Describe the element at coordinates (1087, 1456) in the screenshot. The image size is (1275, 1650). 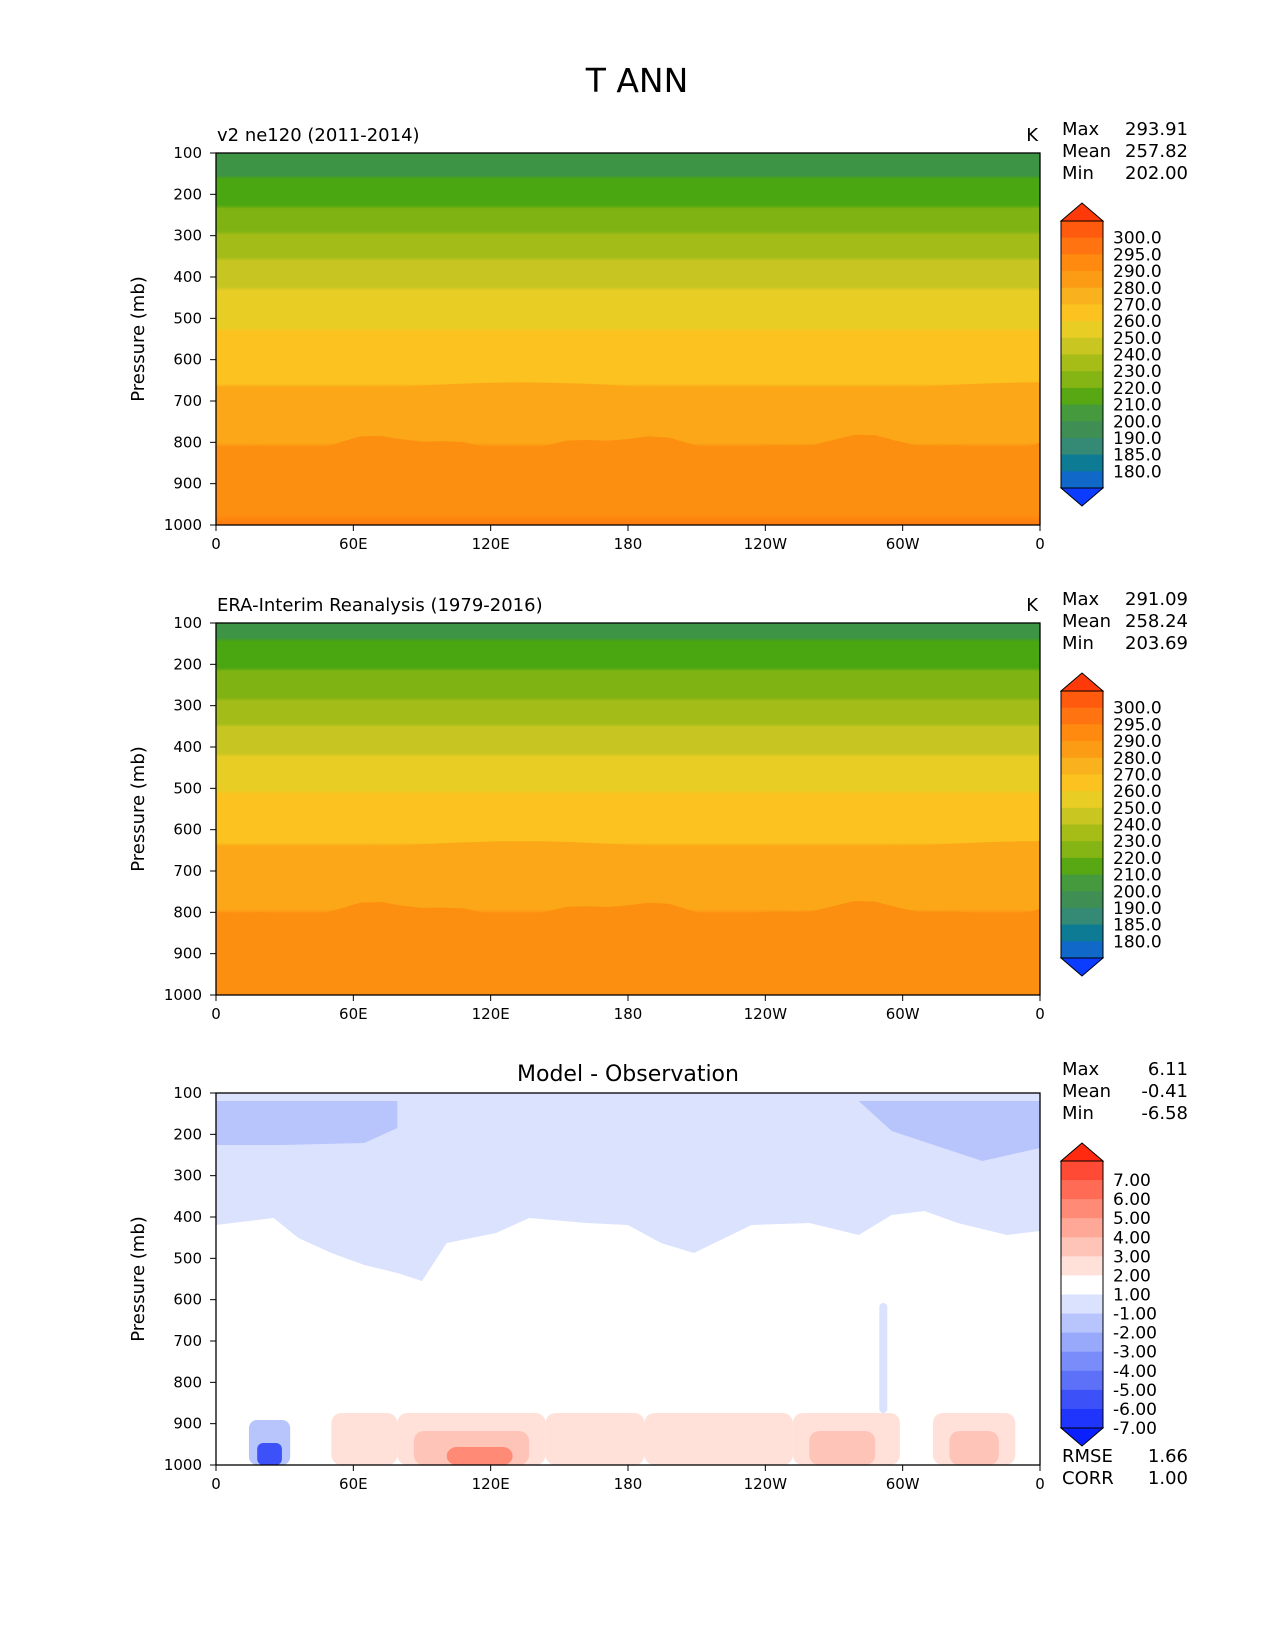
I see `stat-label: RMSE` at that location.